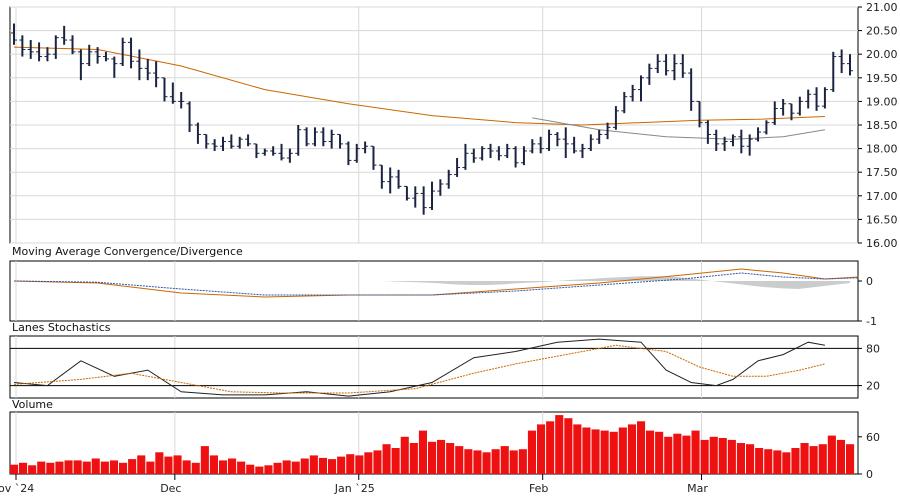 This screenshot has width=900, height=500. Describe the element at coordinates (678, 128) in the screenshot. I see `moving-average-line` at that location.